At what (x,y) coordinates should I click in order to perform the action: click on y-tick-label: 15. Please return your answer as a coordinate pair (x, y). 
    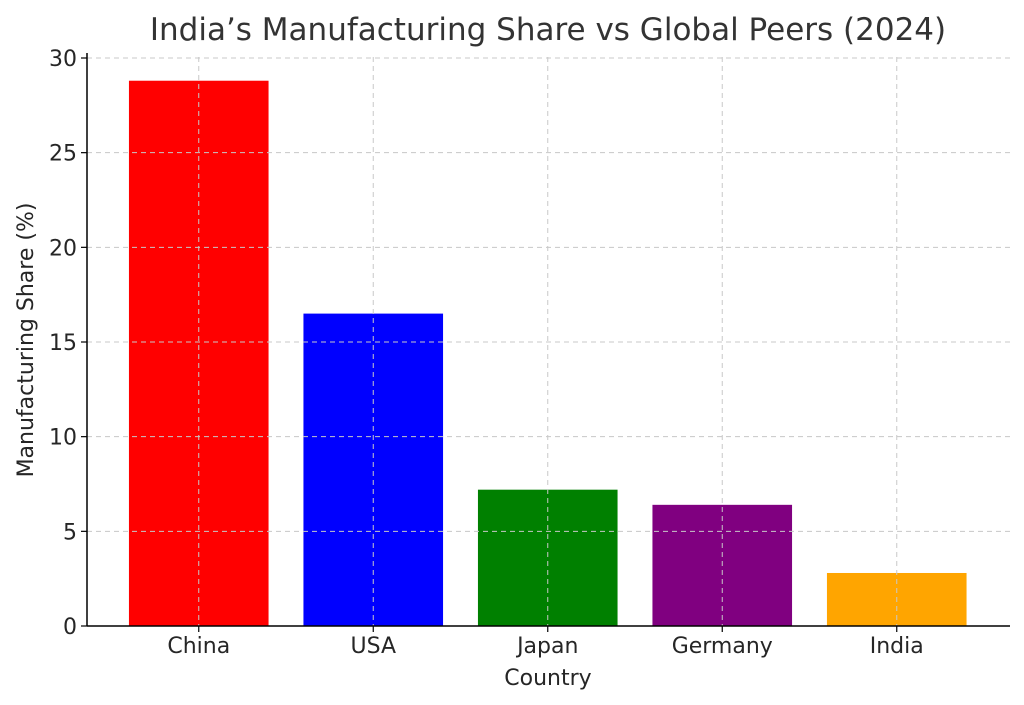
    Looking at the image, I should click on (63, 343).